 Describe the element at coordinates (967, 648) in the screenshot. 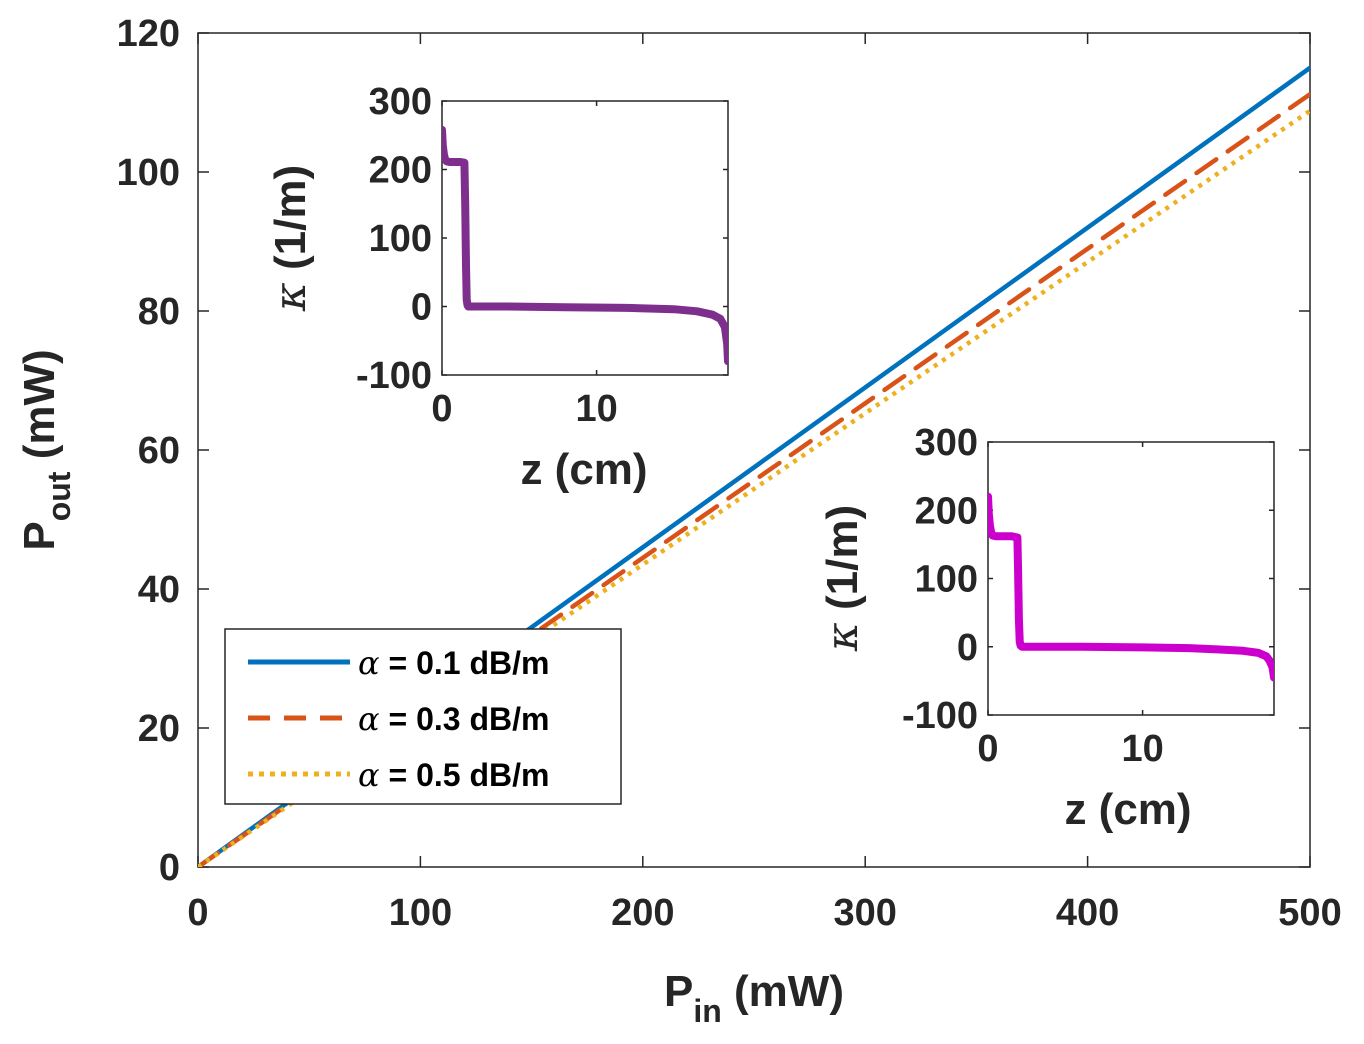

I see `inset-lower-ytick-label-1: 0` at that location.